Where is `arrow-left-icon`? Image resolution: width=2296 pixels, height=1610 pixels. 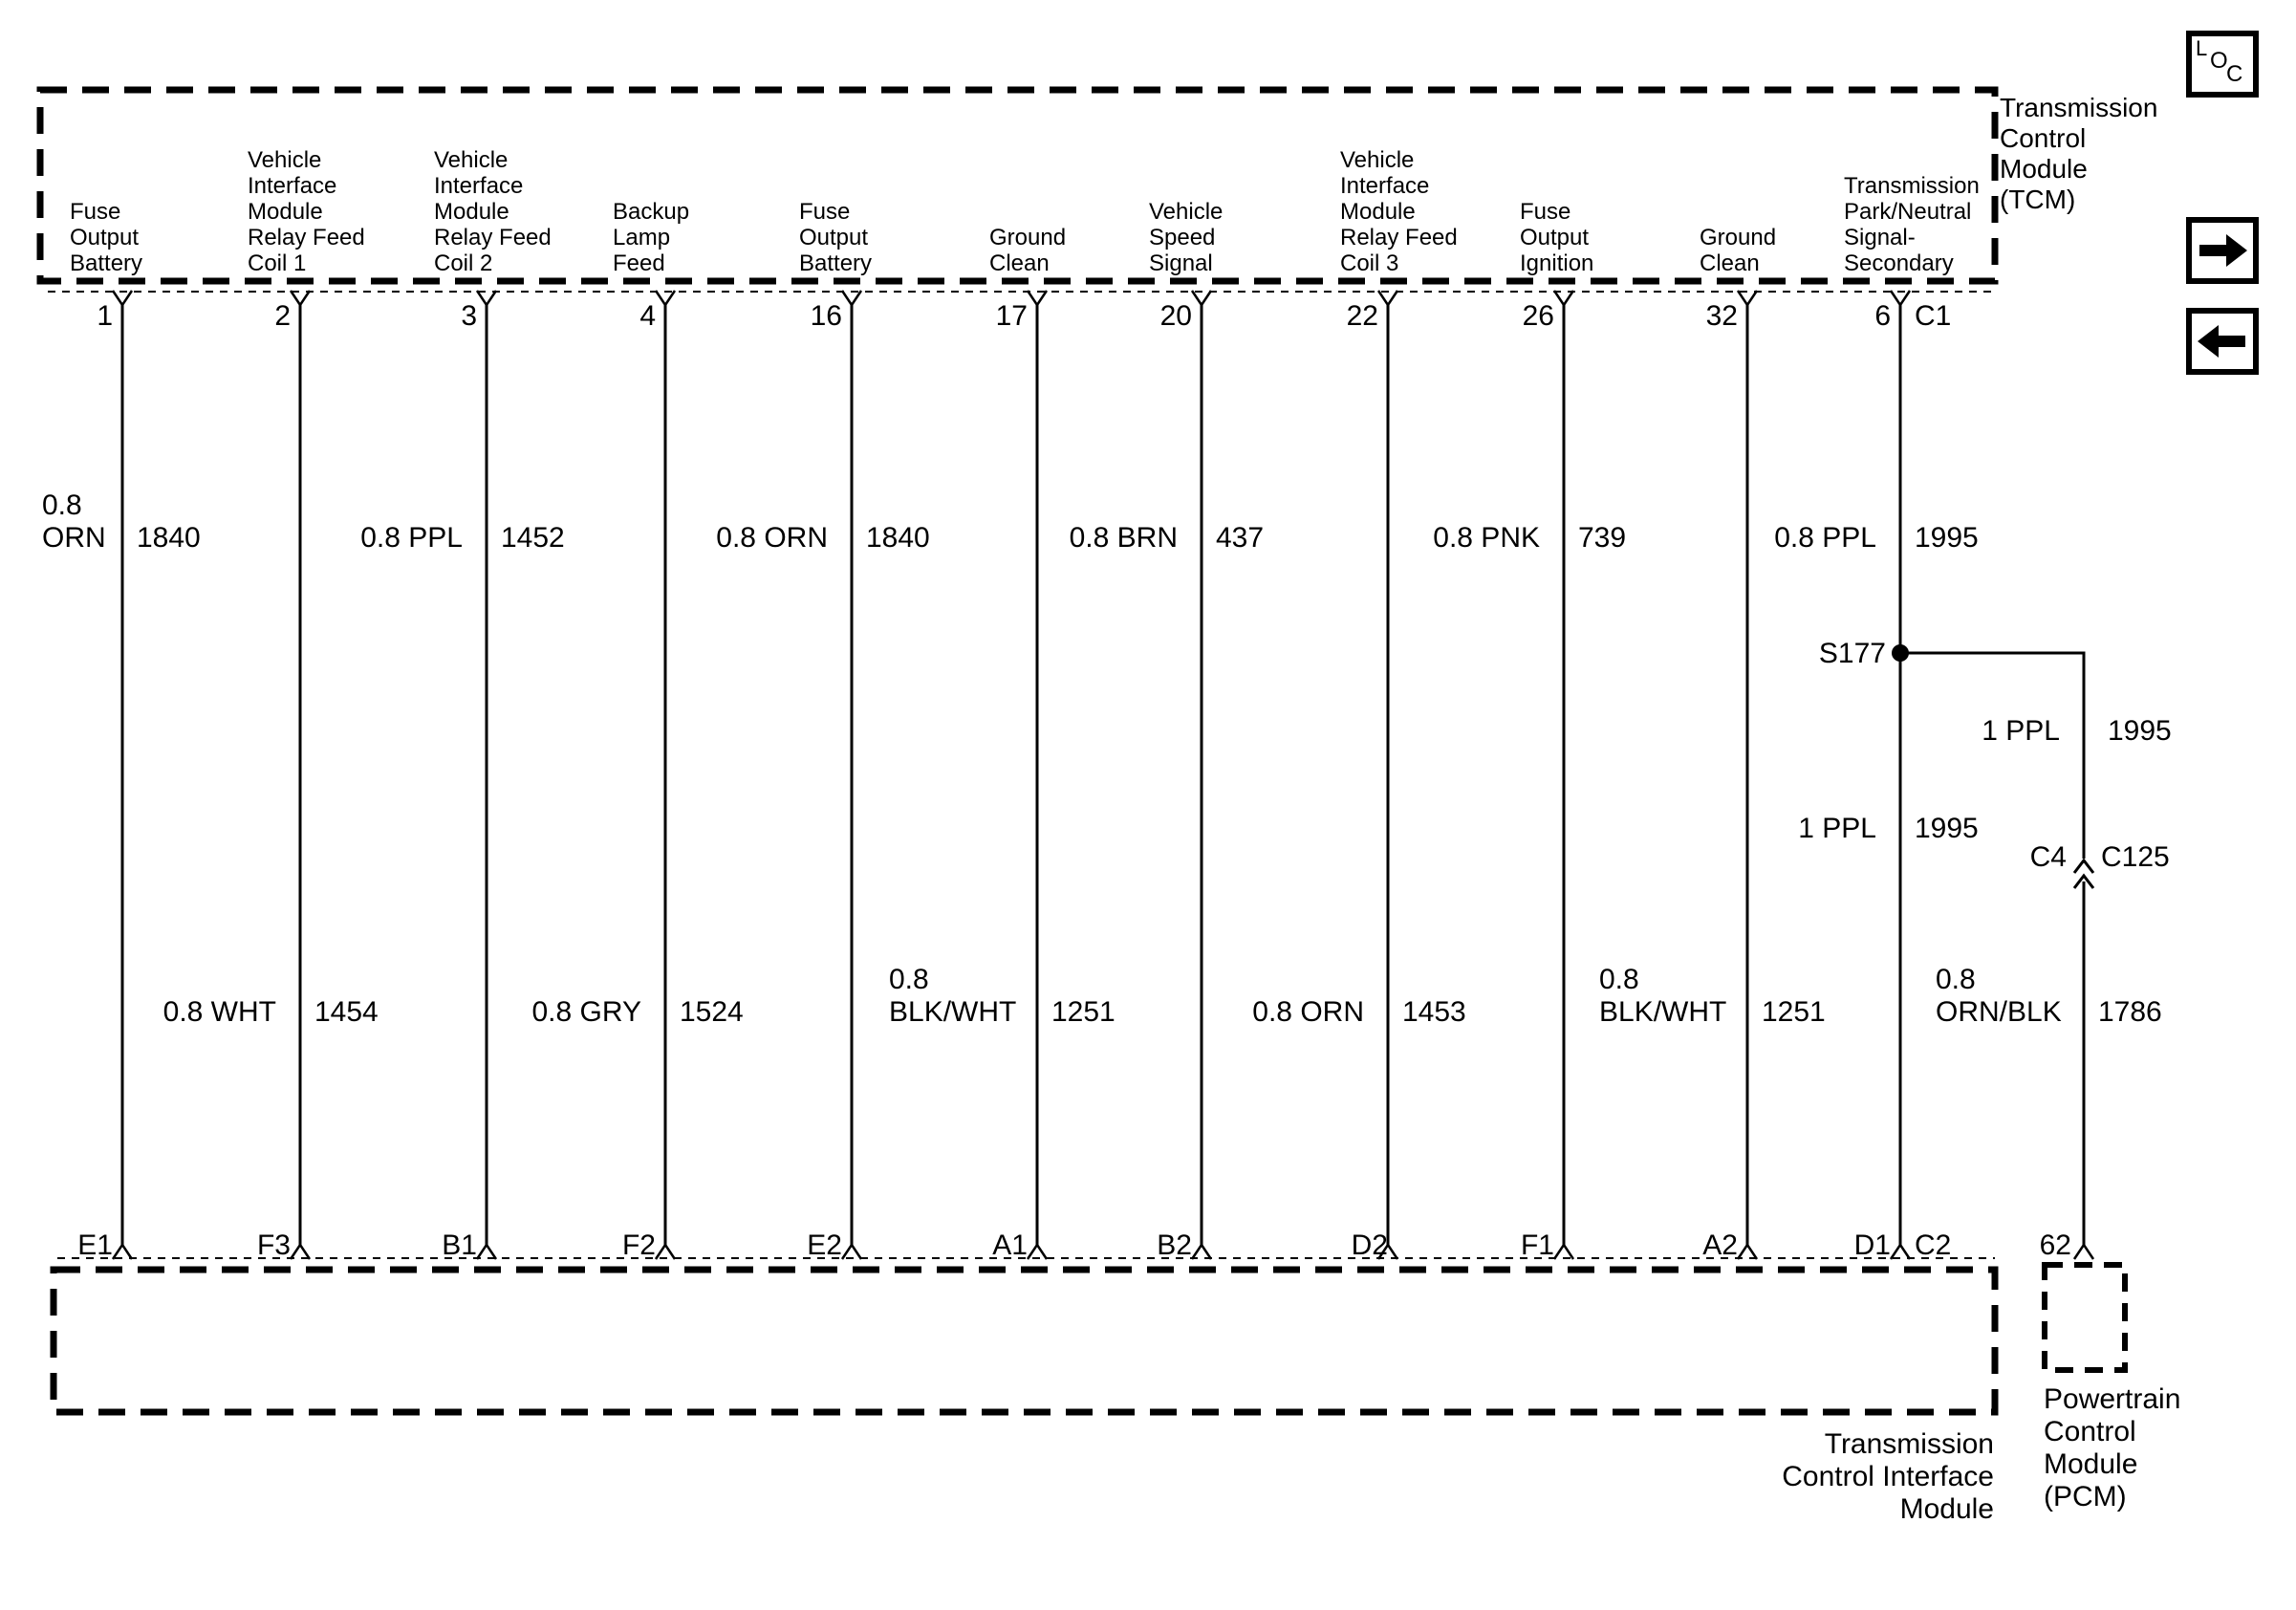
arrow-left-icon is located at coordinates (2221, 341).